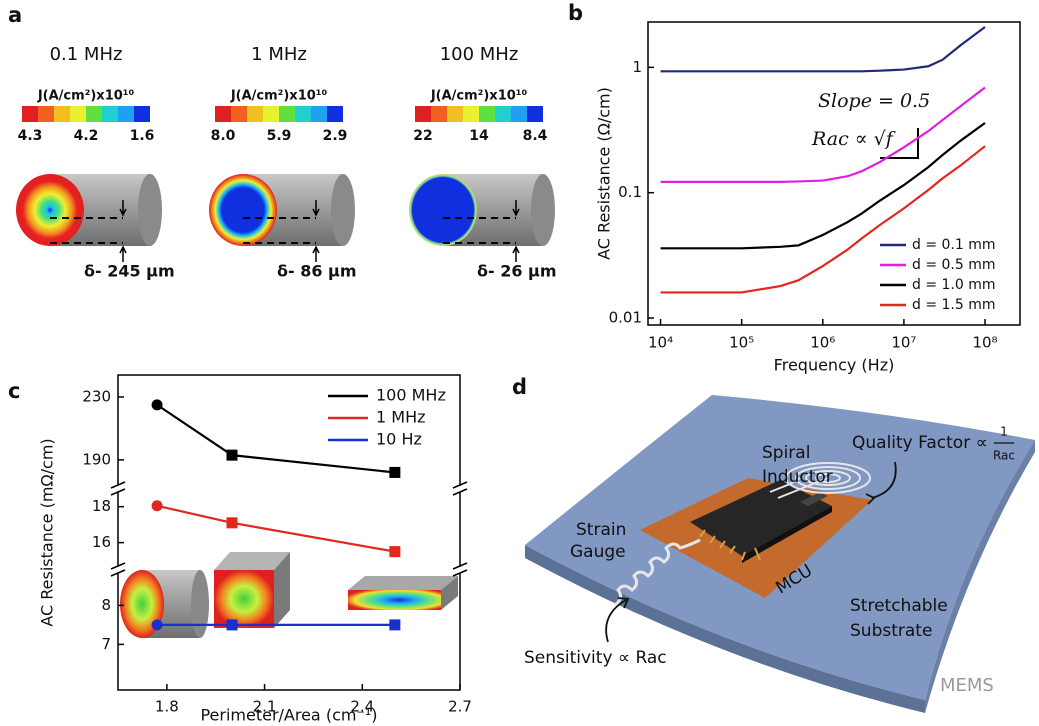 This screenshot has width=1039, height=726. What do you see at coordinates (601, 530) in the screenshot?
I see `label: Strain` at bounding box center [601, 530].